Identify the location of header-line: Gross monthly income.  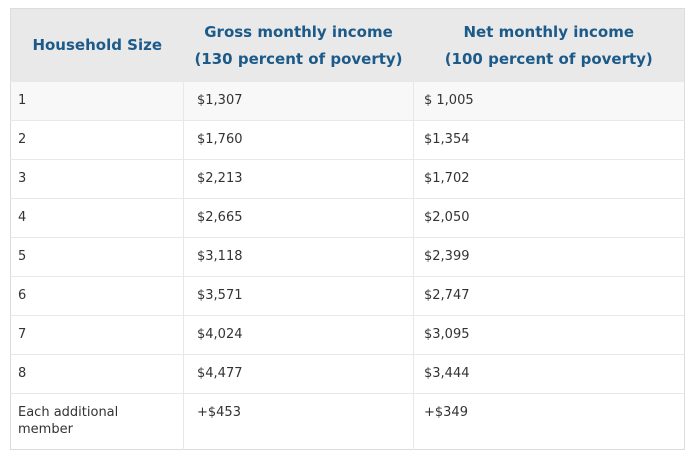
(298, 31).